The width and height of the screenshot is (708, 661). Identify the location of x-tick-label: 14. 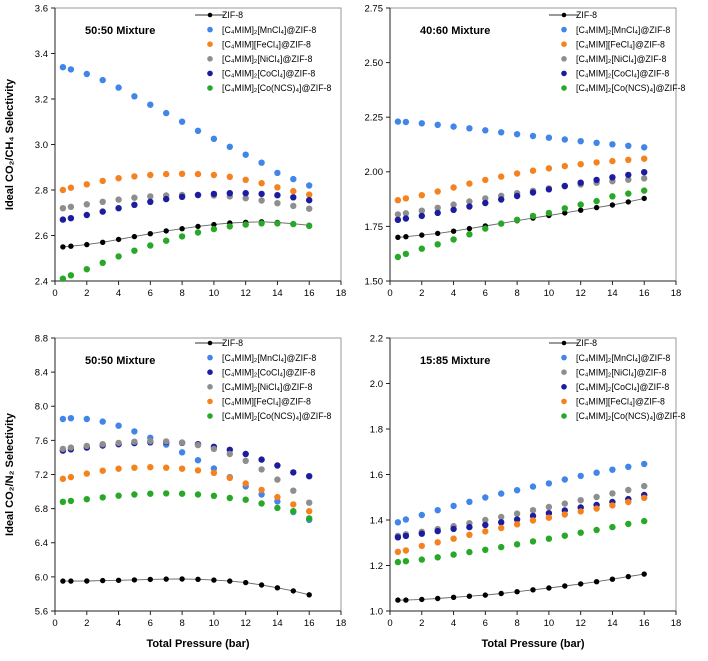
(612, 293).